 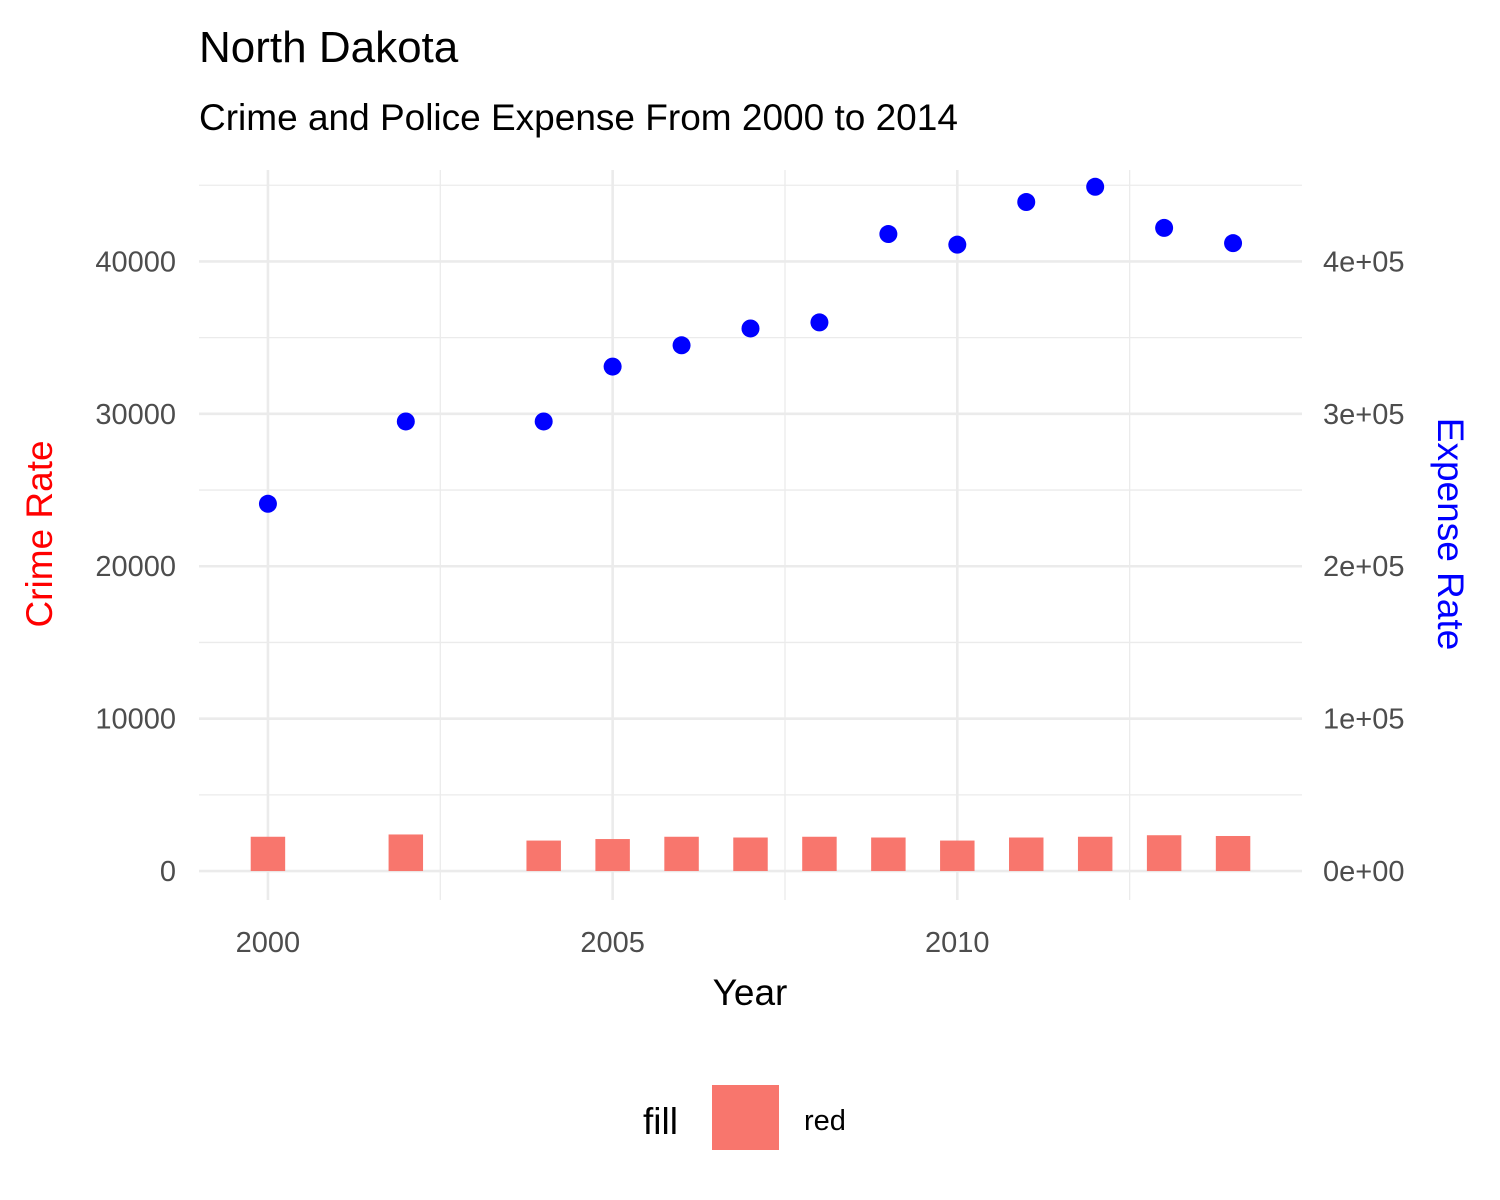 I want to click on y-left-tick-label: 40000, so click(x=135, y=262).